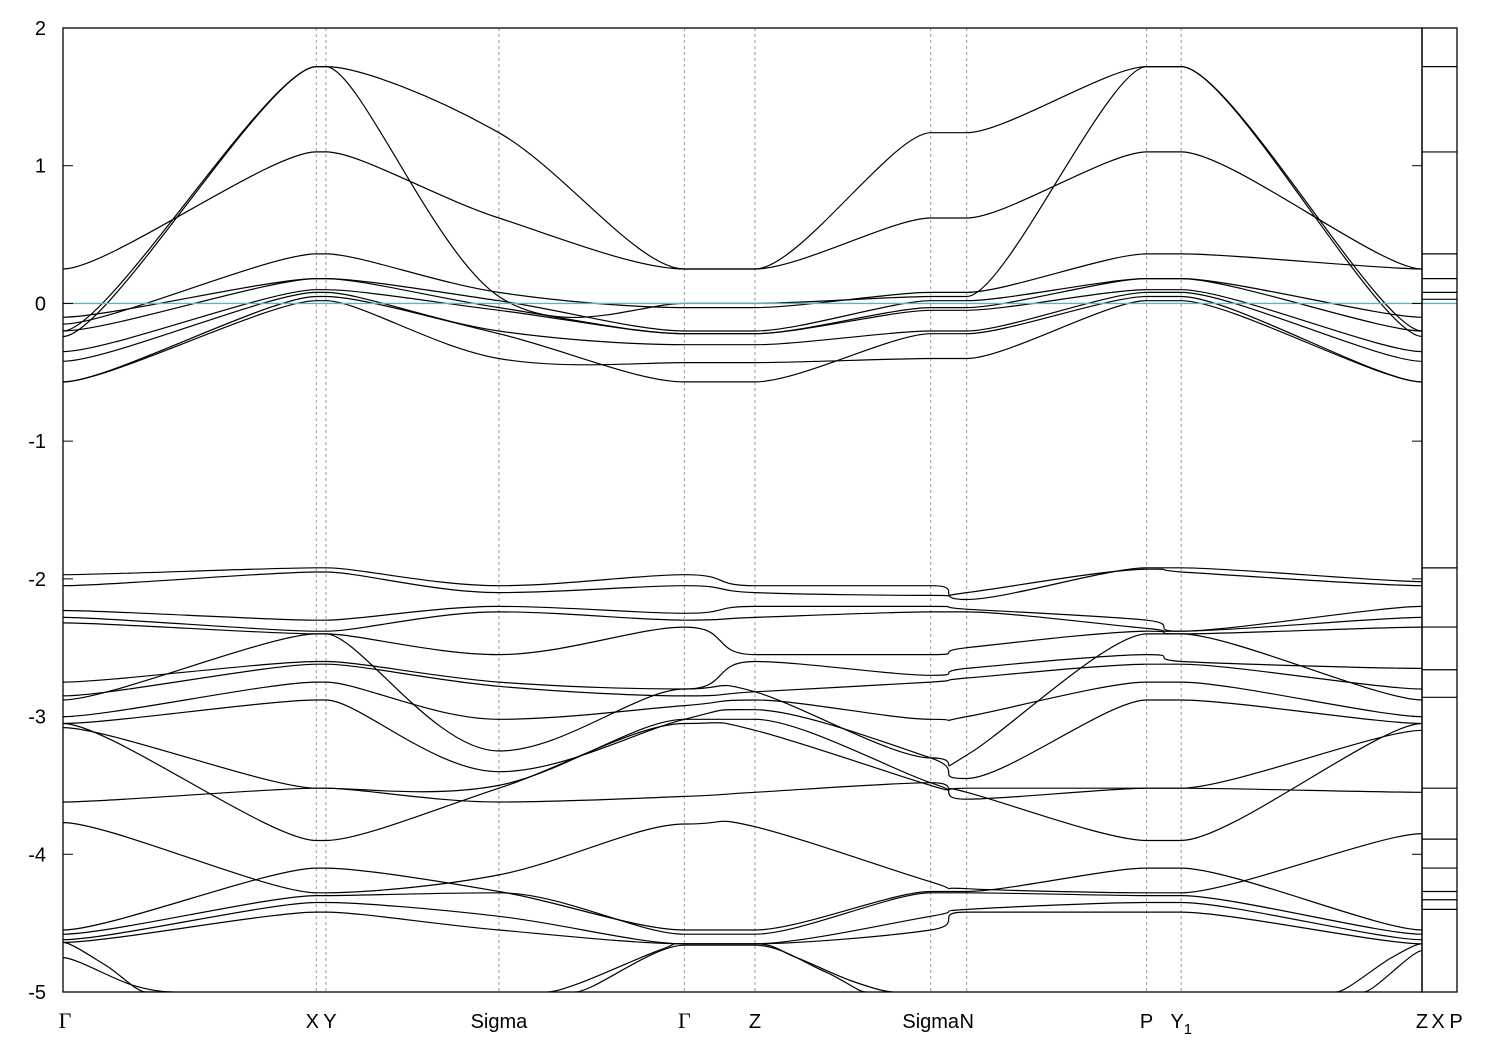 The height and width of the screenshot is (1050, 1500). Describe the element at coordinates (37, 718) in the screenshot. I see `y-tick-label: -3` at that location.